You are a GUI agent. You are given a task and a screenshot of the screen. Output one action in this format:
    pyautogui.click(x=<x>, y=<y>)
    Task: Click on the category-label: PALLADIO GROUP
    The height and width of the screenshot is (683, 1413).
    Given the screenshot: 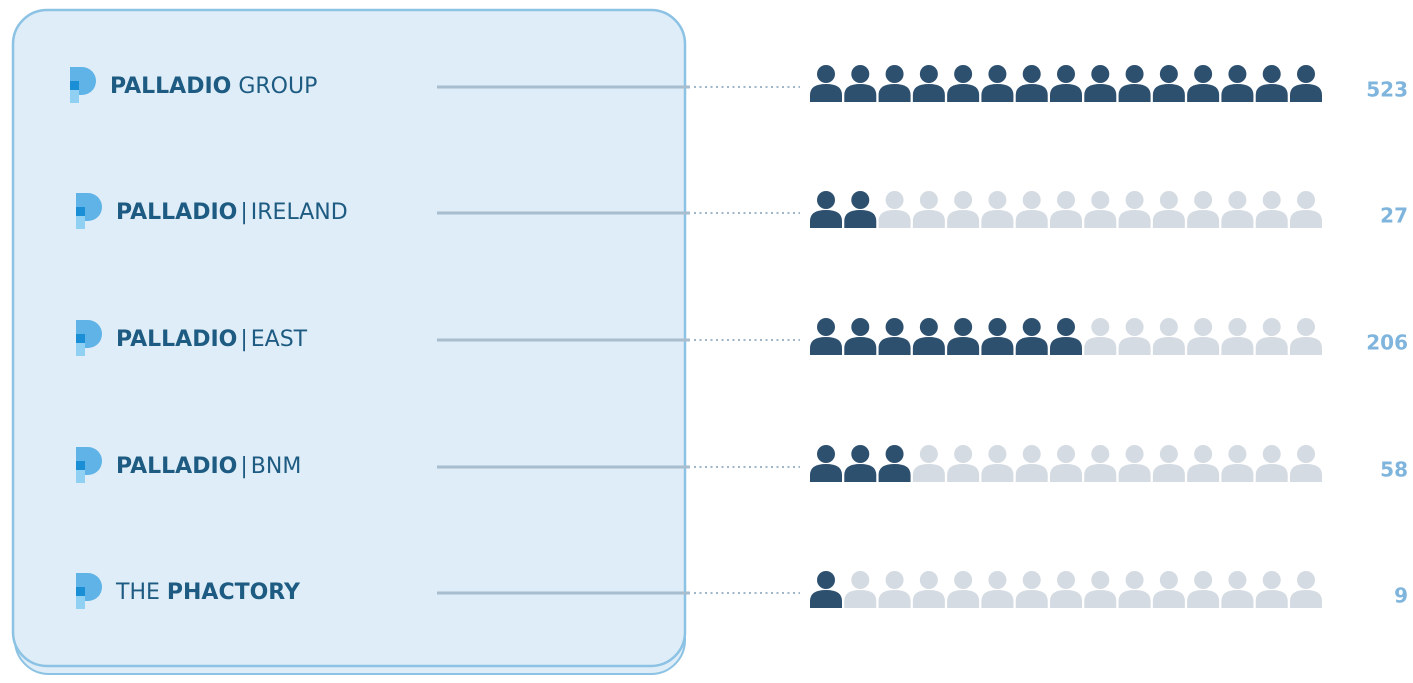 What is the action you would take?
    pyautogui.click(x=213, y=86)
    